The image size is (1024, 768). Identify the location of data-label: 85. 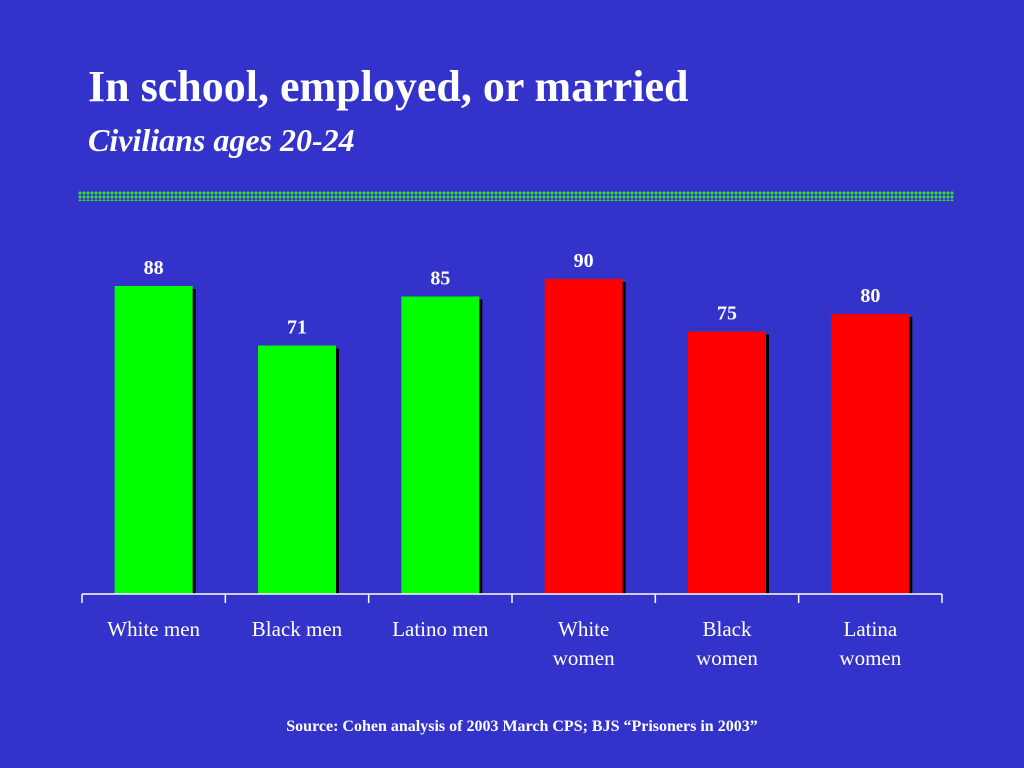
(440, 279).